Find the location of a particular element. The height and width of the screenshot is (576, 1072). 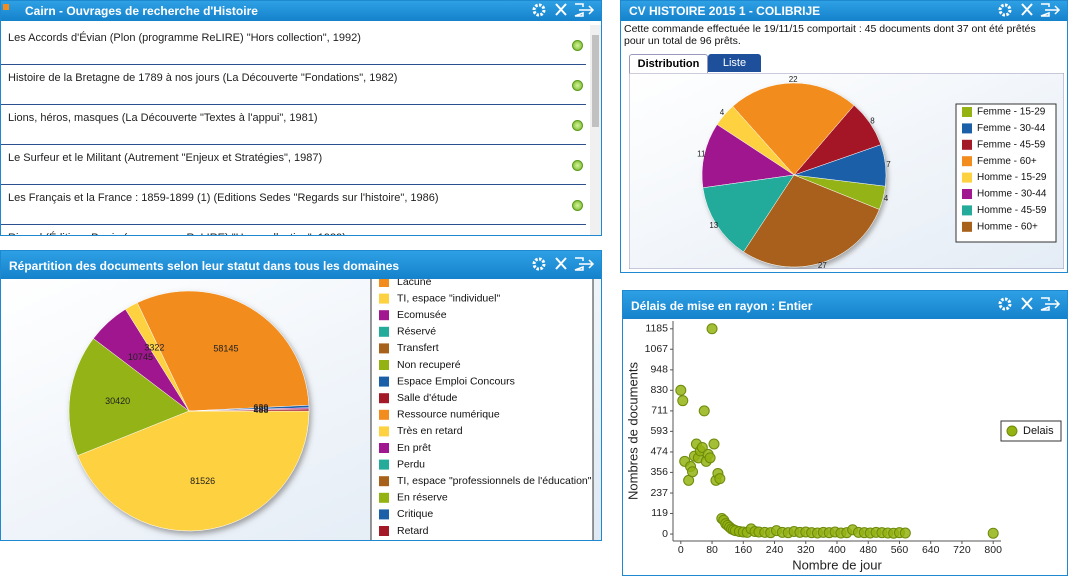

legend-label: Ressource numérique is located at coordinates (448, 415).